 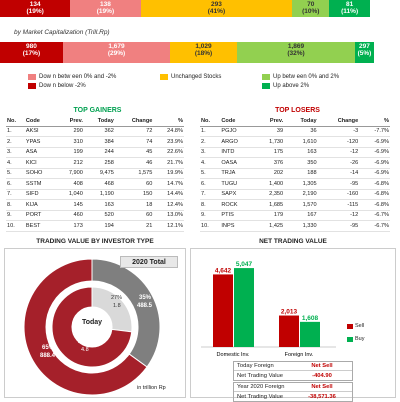 I want to click on losers-cell: 188, so click(x=301, y=173).